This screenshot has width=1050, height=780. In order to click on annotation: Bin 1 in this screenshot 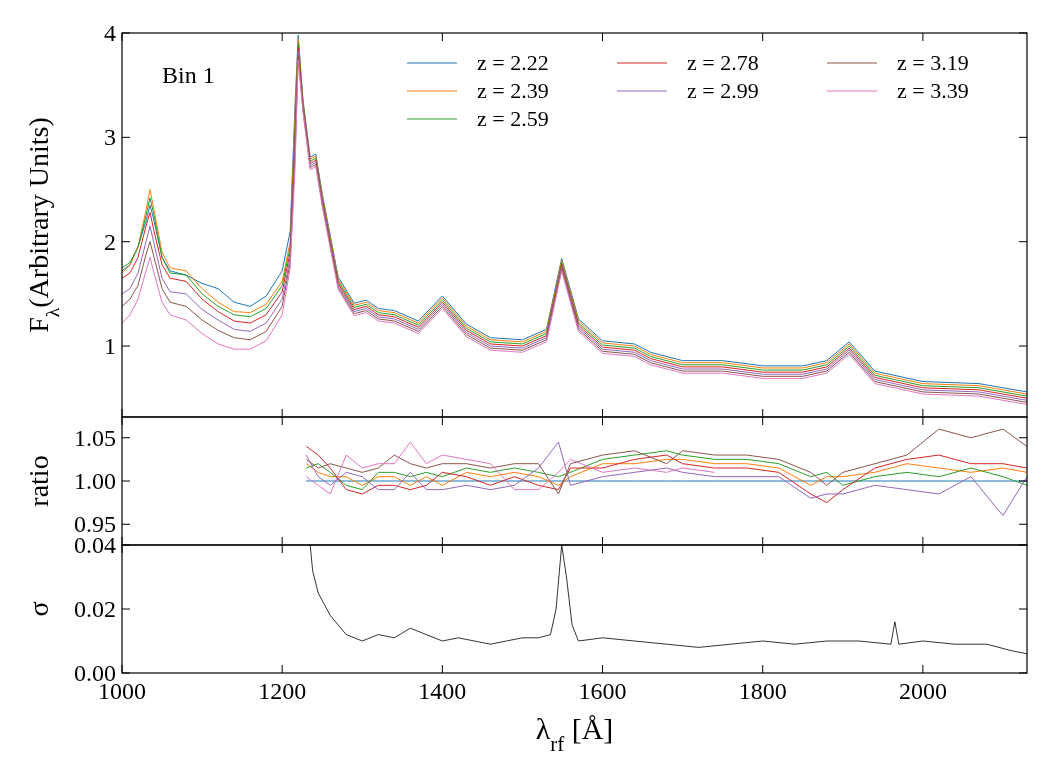, I will do `click(188, 75)`.